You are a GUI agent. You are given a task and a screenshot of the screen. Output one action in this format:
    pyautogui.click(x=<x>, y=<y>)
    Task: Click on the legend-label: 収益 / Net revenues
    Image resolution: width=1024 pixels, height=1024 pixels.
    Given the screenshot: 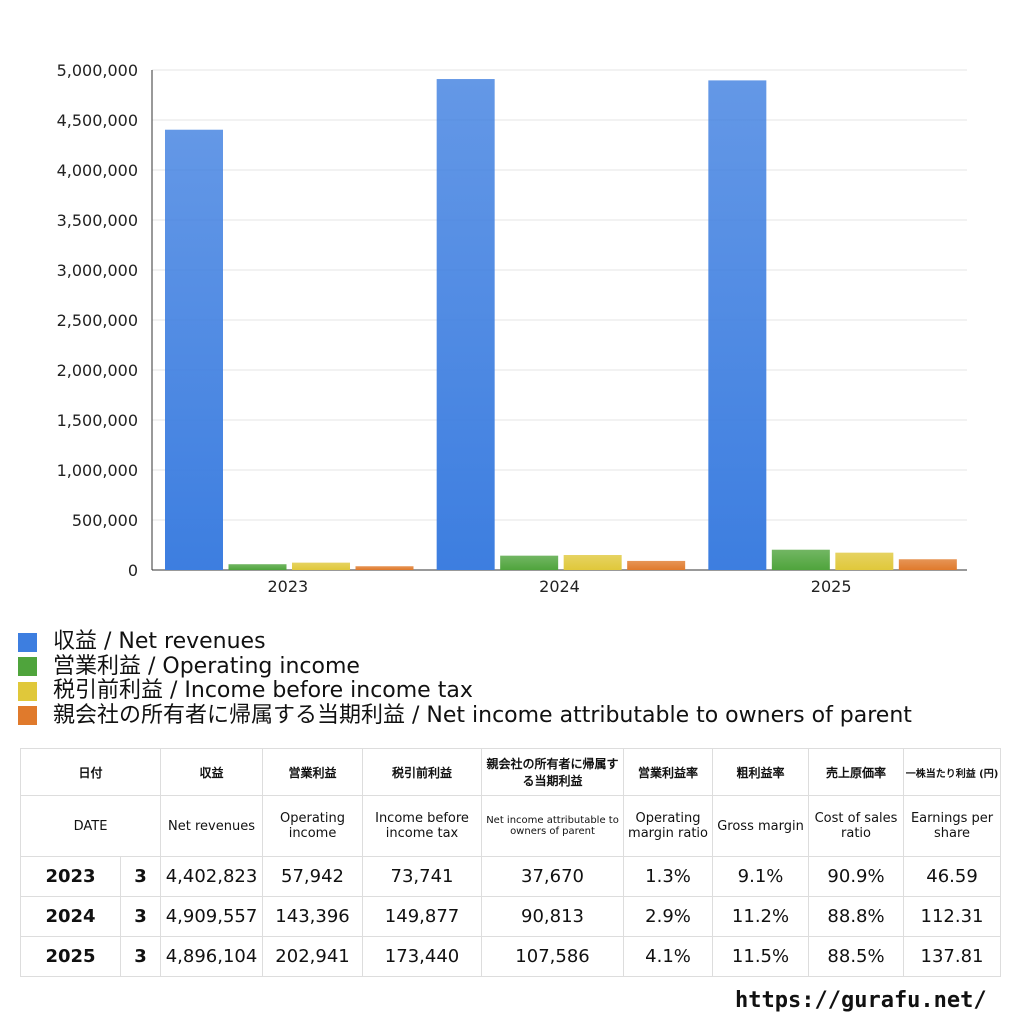 What is the action you would take?
    pyautogui.click(x=159, y=641)
    